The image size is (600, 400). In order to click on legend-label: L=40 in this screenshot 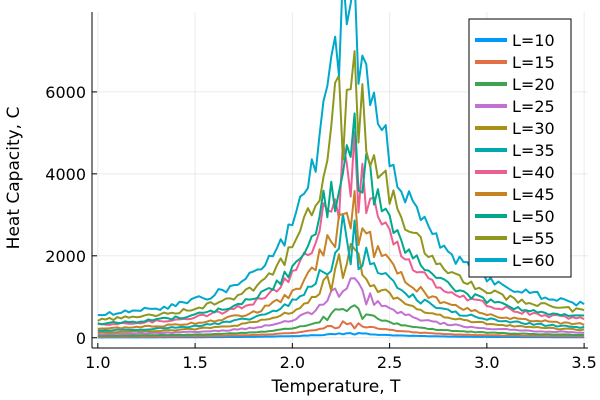, I will do `click(533, 172)`.